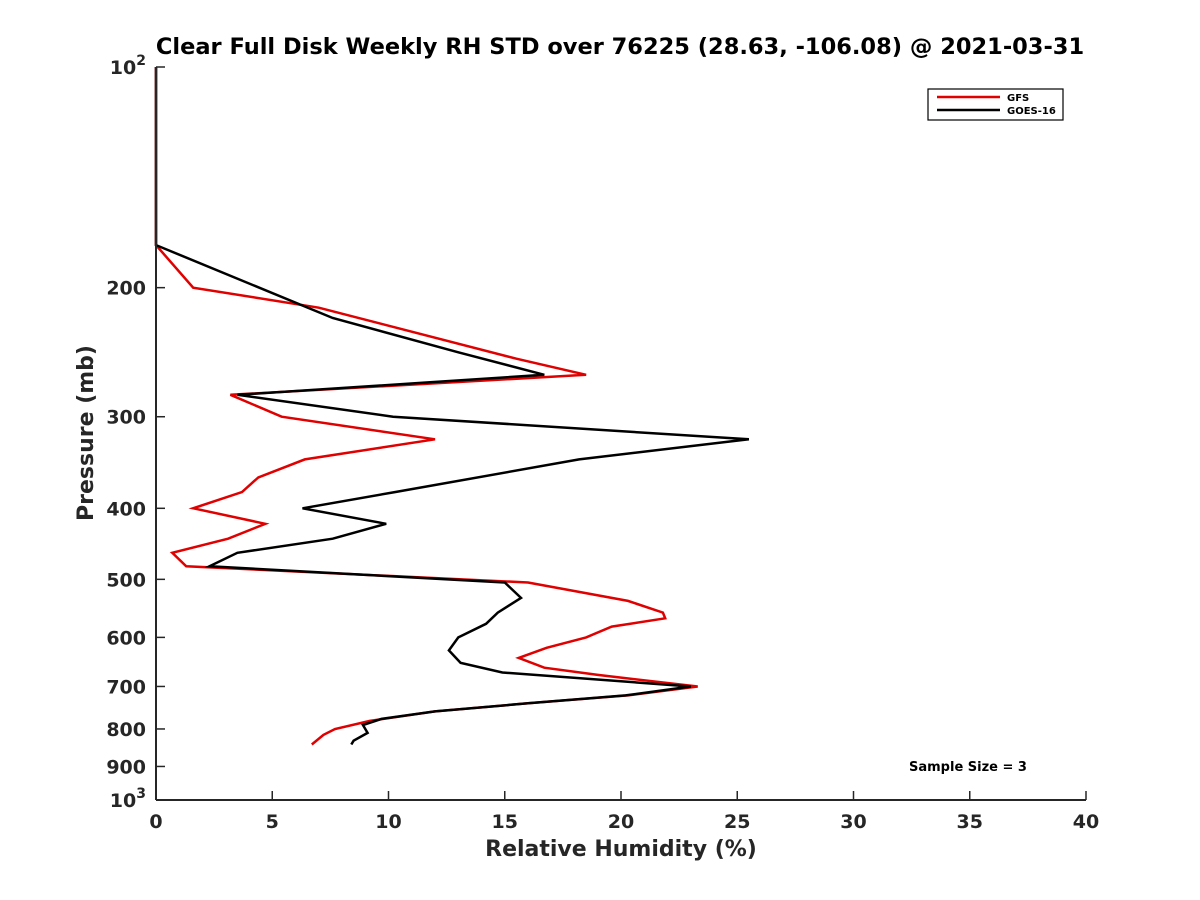 The width and height of the screenshot is (1200, 900). What do you see at coordinates (970, 822) in the screenshot?
I see `x-tick-label: 35` at bounding box center [970, 822].